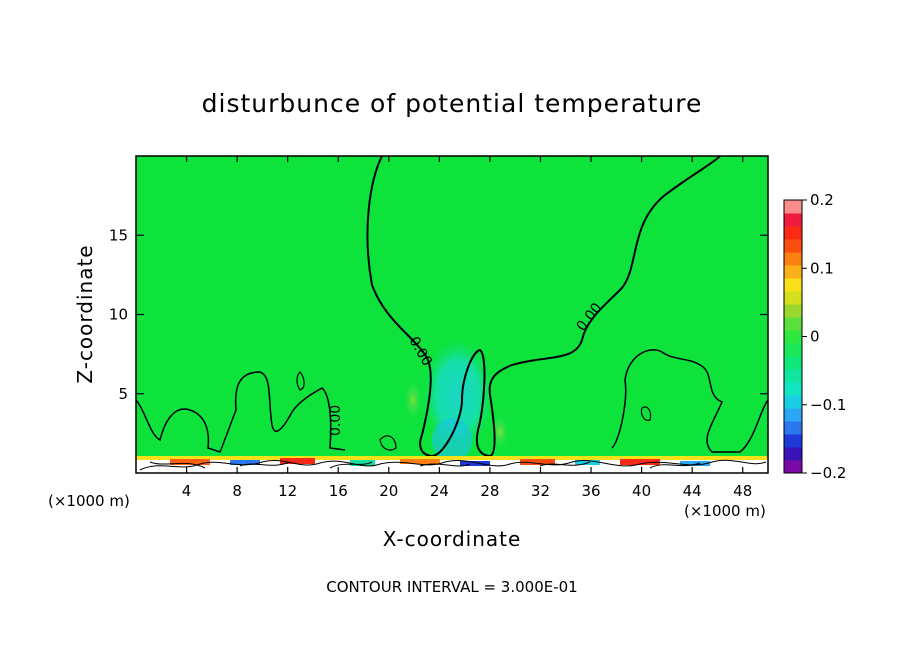 This screenshot has width=904, height=654. I want to click on colorbar-tick-label: −0.2, so click(828, 473).